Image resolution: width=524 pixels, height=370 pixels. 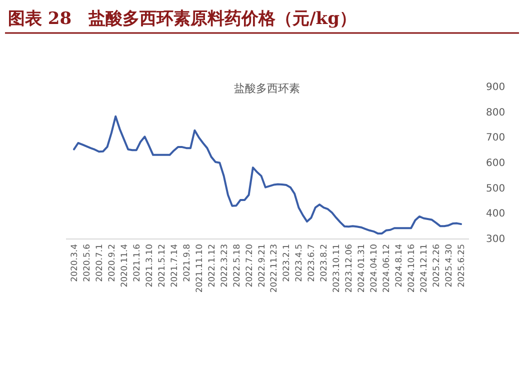 What do you see at coordinates (267, 88) in the screenshot?
I see `chart-subtitle: 盐酸多西环素` at bounding box center [267, 88].